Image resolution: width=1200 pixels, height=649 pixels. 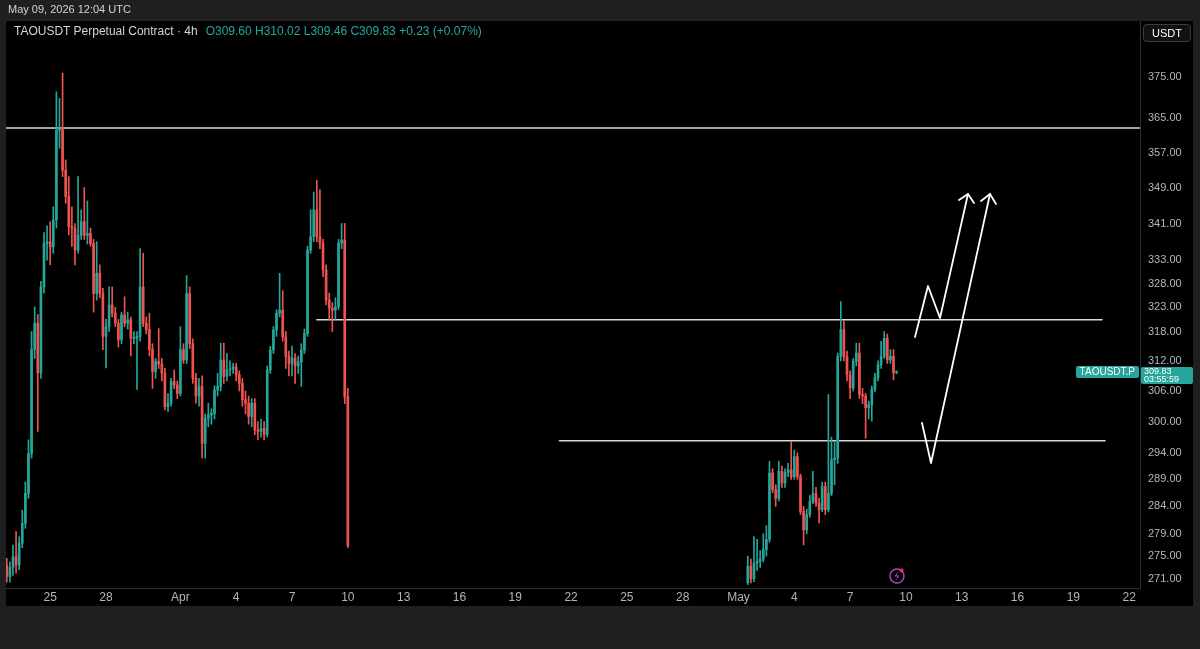 I want to click on chart-title: TAOUSDT Perpetual Contract · 4h, so click(x=106, y=31).